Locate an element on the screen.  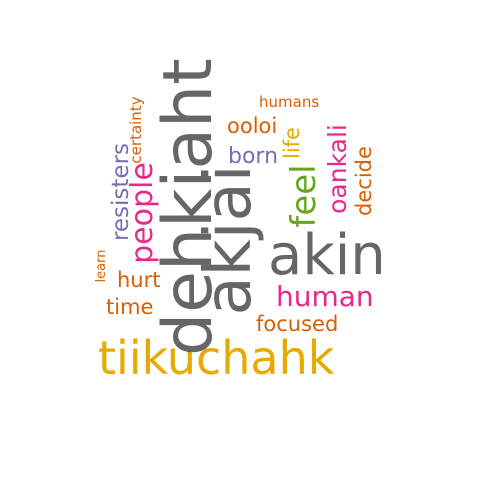
word-human: human is located at coordinates (325, 296).